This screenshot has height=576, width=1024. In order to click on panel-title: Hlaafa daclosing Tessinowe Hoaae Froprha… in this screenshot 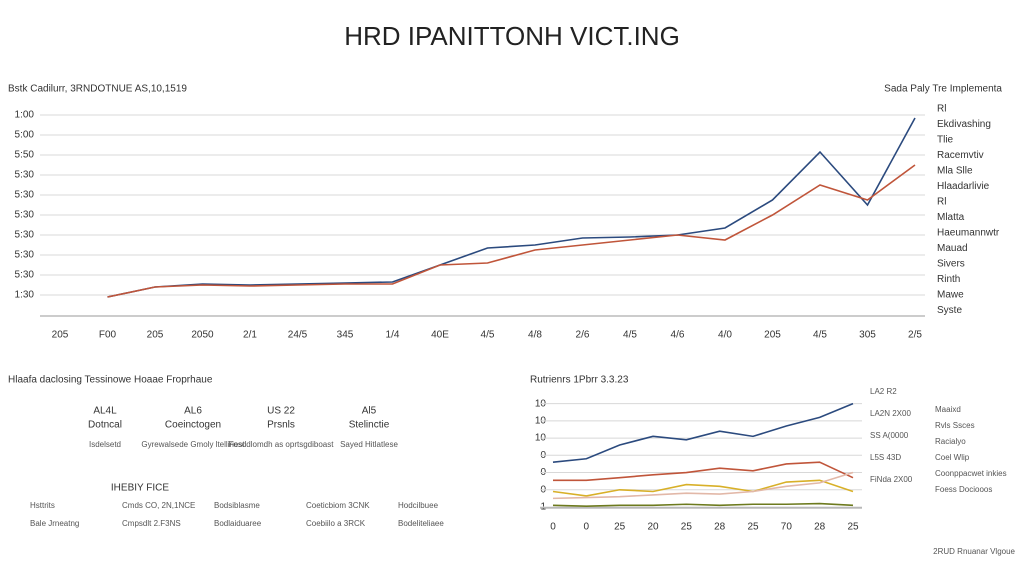, I will do `click(110, 380)`.